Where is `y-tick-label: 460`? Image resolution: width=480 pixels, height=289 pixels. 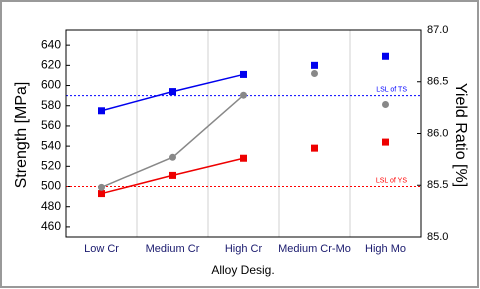
y-tick-label: 460 is located at coordinates (51, 226).